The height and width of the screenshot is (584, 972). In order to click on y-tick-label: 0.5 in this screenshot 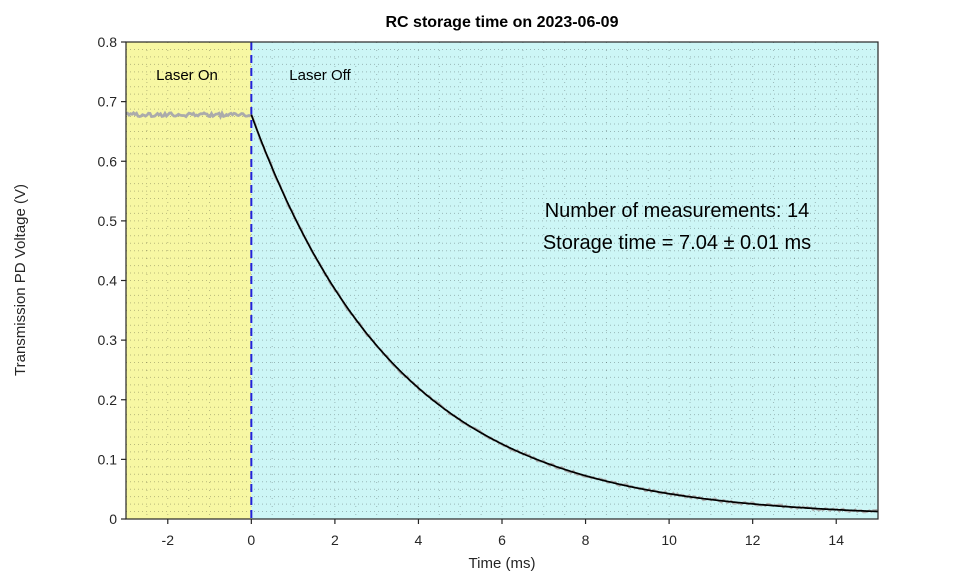, I will do `click(108, 221)`.